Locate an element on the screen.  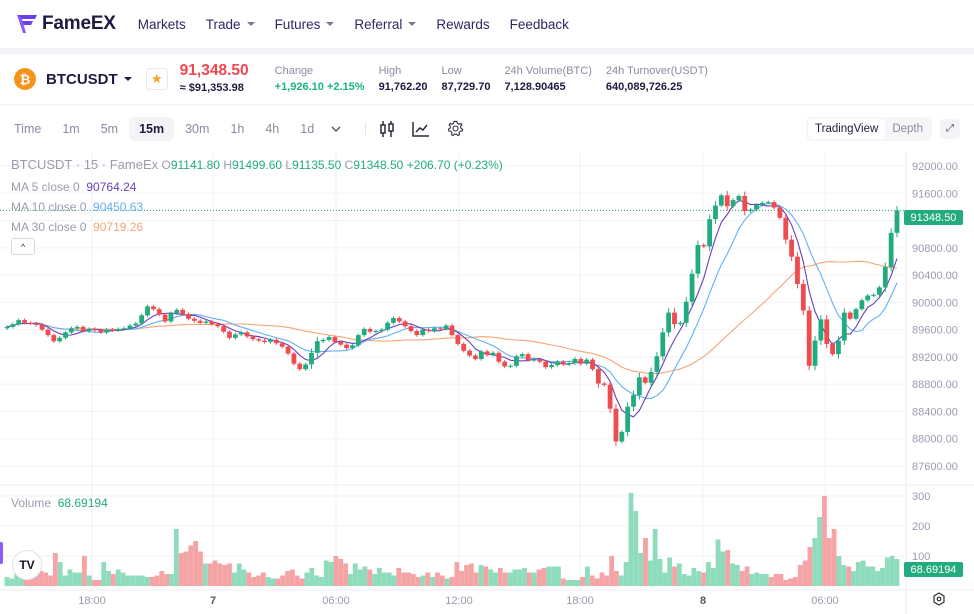
nav-futures: Futures is located at coordinates (305, 24).